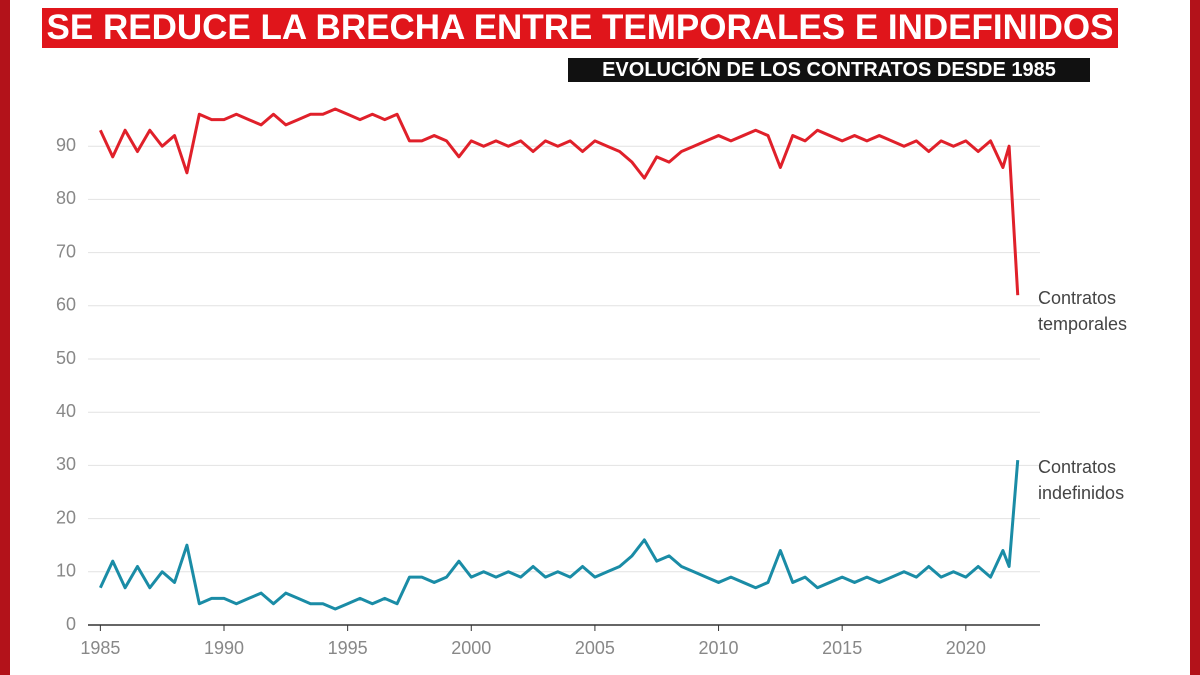 This screenshot has height=675, width=1200. What do you see at coordinates (71, 624) in the screenshot?
I see `y-tick-label: 0` at bounding box center [71, 624].